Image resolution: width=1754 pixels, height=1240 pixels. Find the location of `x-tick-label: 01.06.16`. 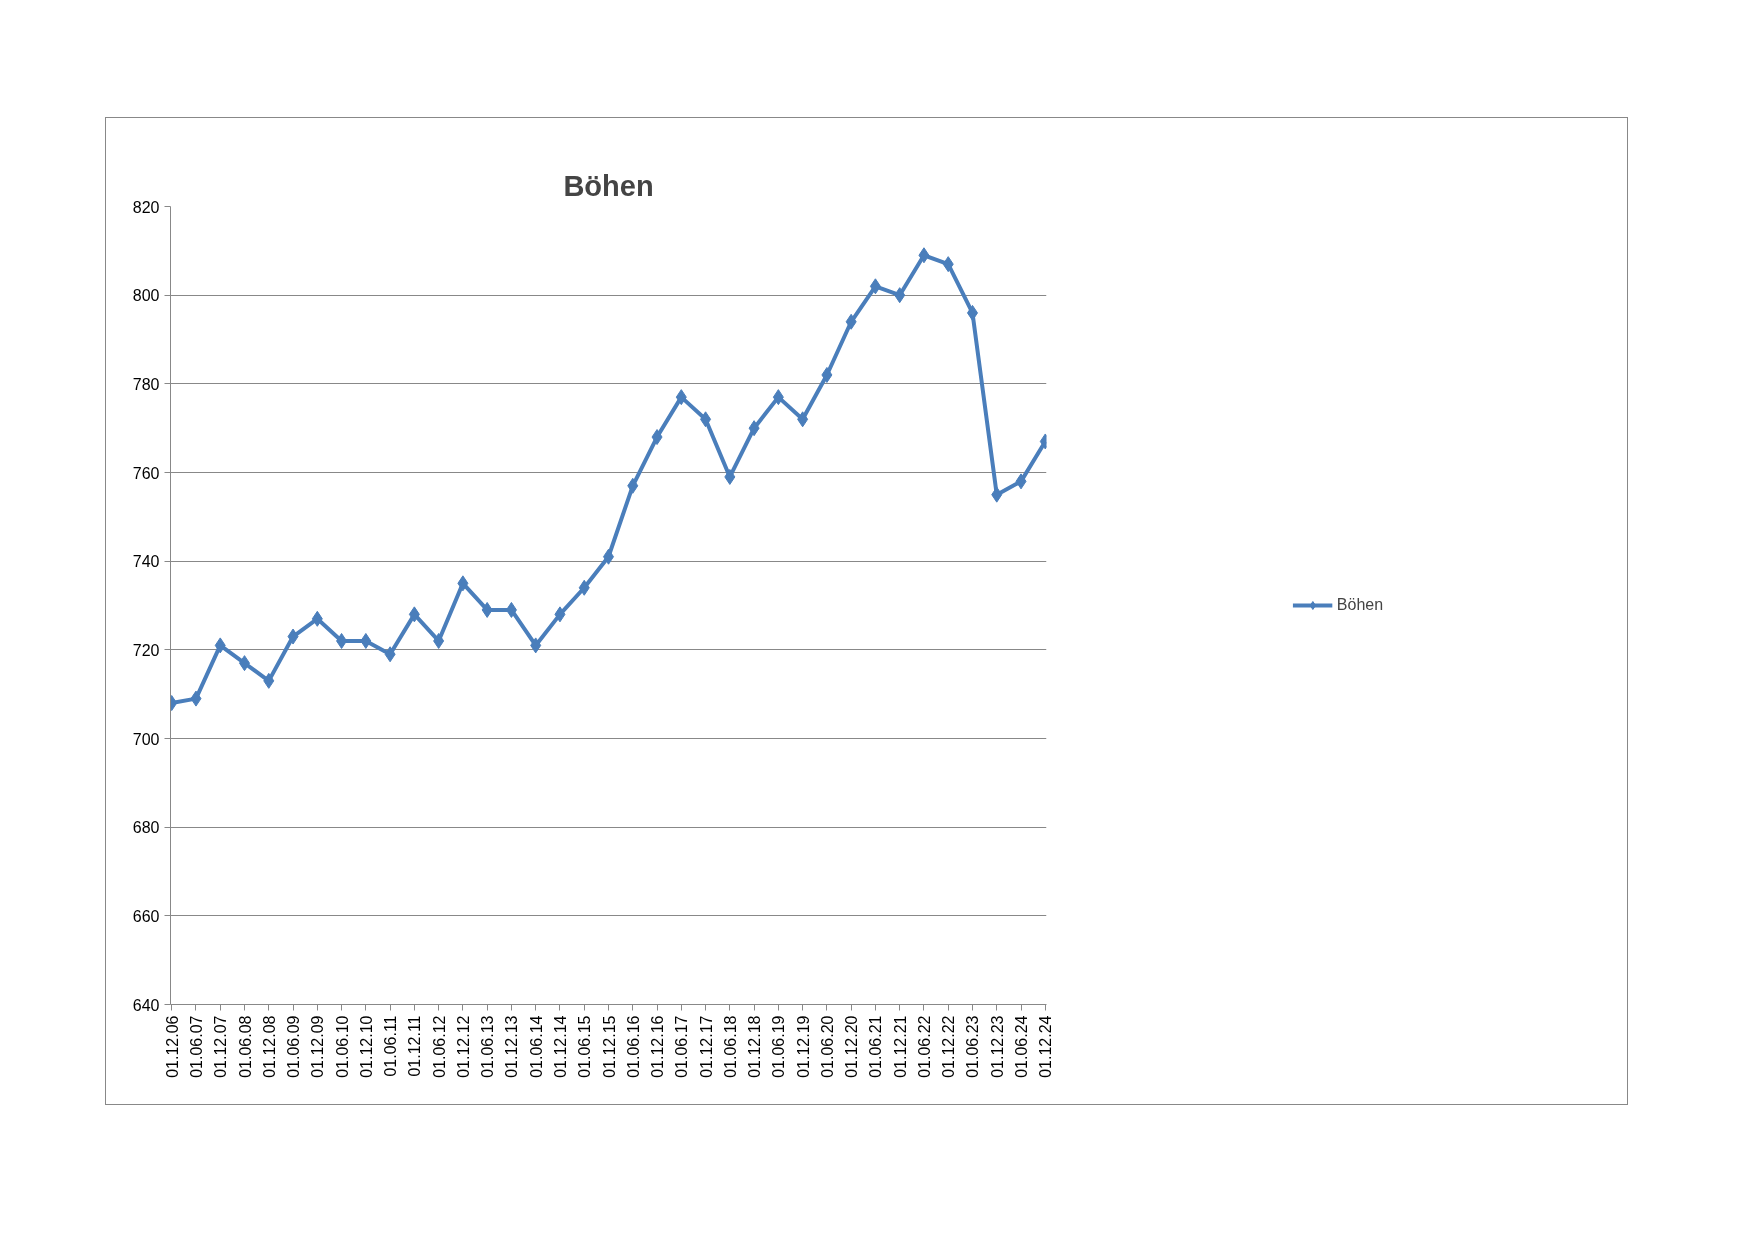

x-tick-label: 01.06.16 is located at coordinates (633, 1046).